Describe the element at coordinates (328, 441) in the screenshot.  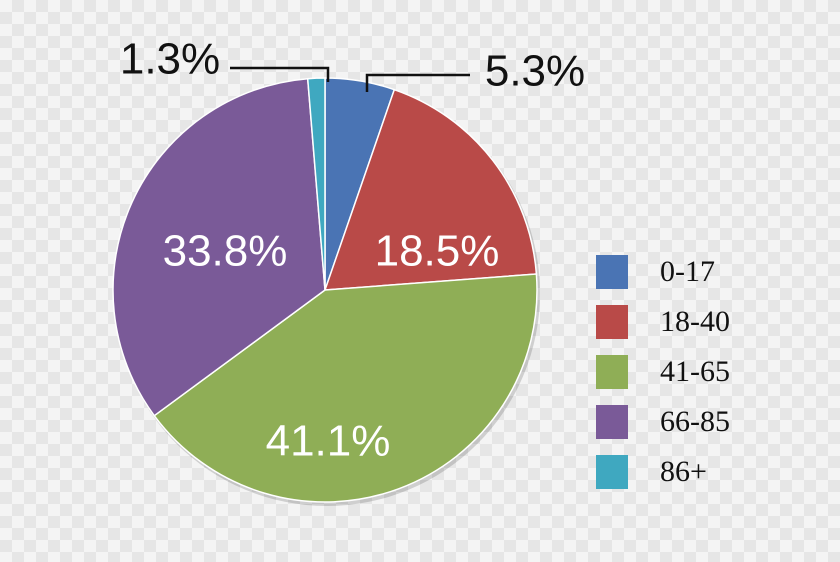
I see `value-label: 41.1%` at that location.